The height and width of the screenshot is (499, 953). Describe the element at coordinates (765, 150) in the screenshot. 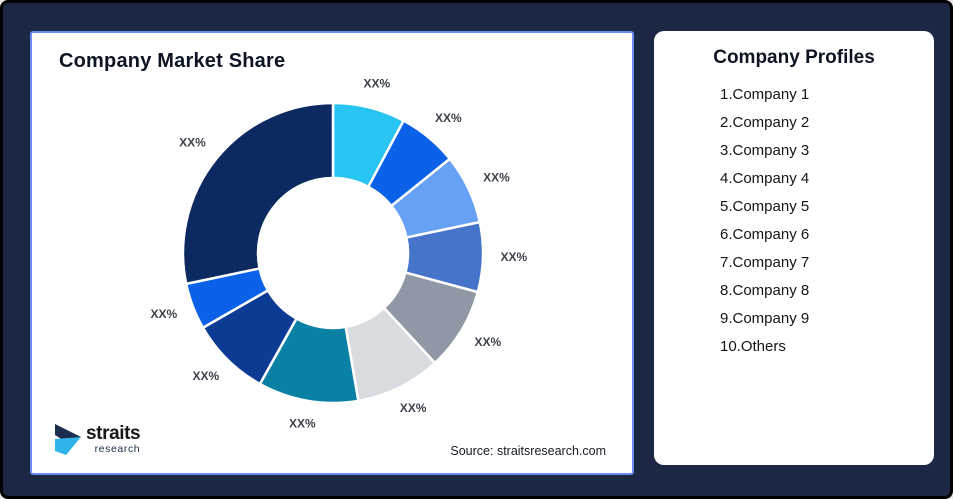

I see `list-item: 3.Company 3` at that location.